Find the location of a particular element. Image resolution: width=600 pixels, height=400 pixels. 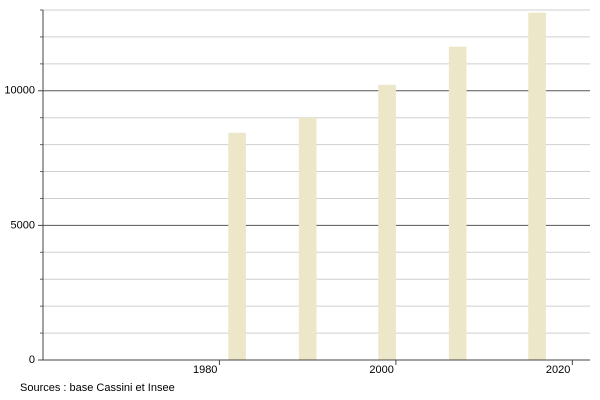

x-tick-label: 1980 is located at coordinates (205, 370).